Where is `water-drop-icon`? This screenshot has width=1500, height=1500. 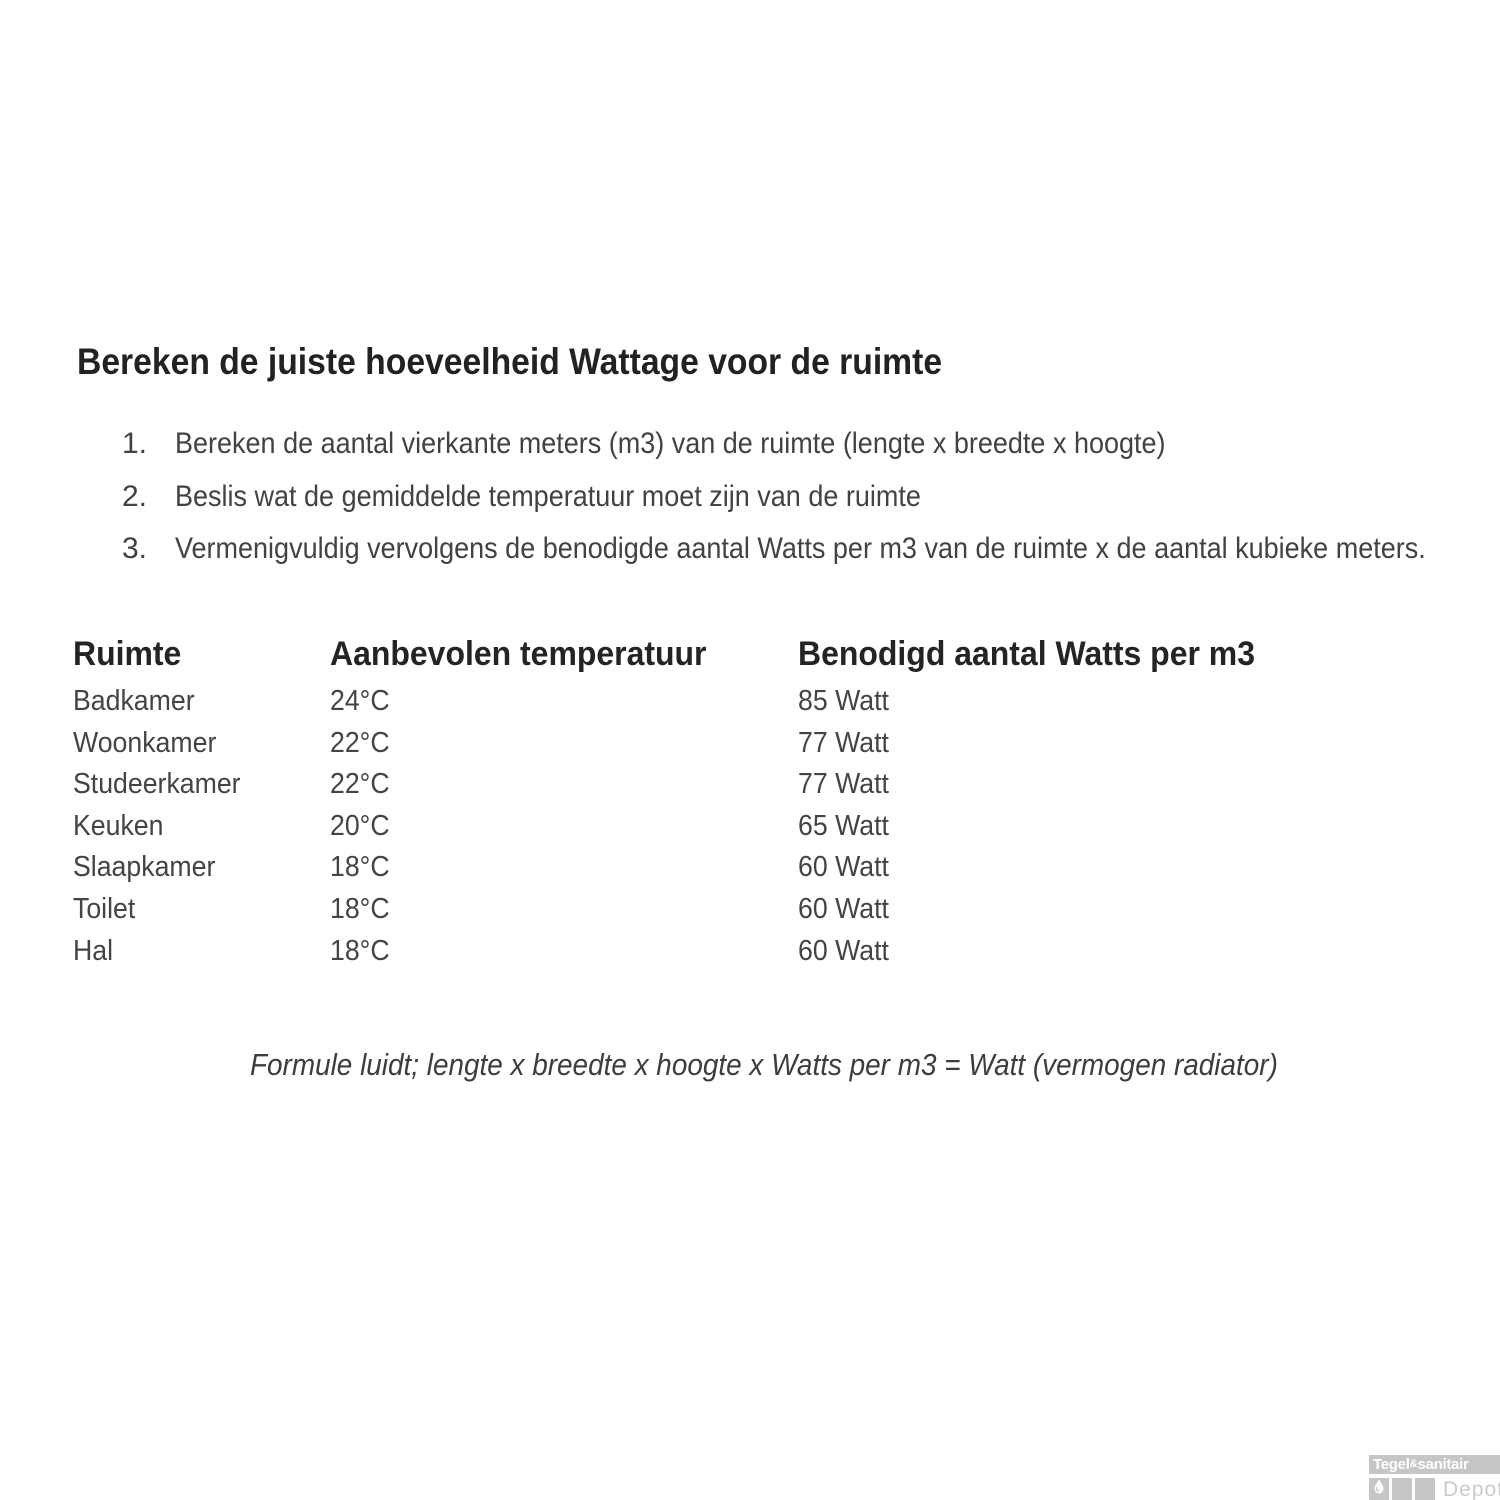
water-drop-icon is located at coordinates (1379, 1489).